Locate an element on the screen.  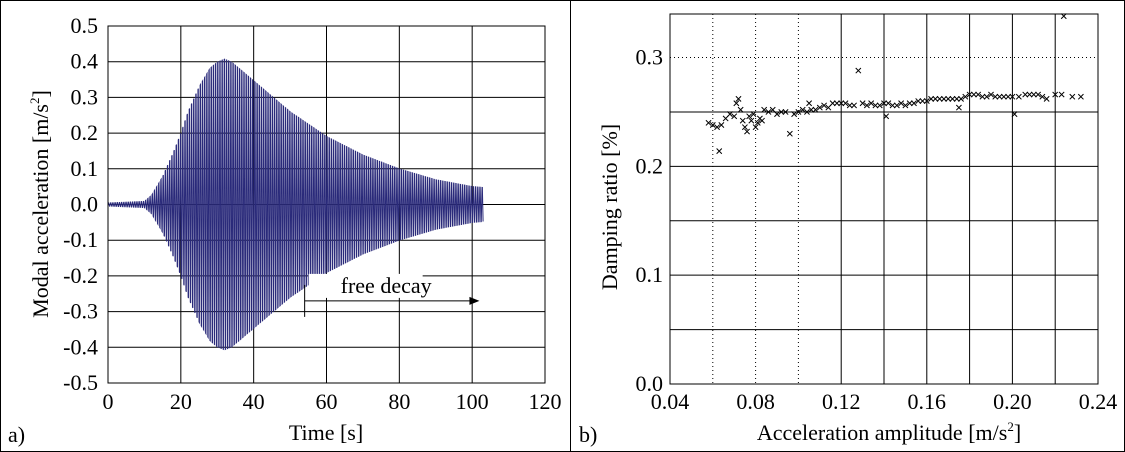
chart-a-x-tick-label: 0 is located at coordinates (108, 401).